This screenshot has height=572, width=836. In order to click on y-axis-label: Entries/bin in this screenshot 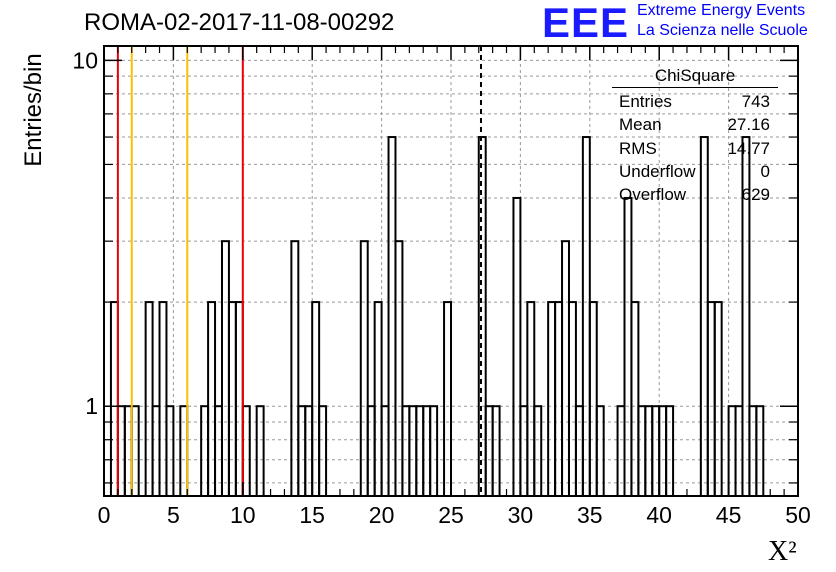, I will do `click(33, 110)`.